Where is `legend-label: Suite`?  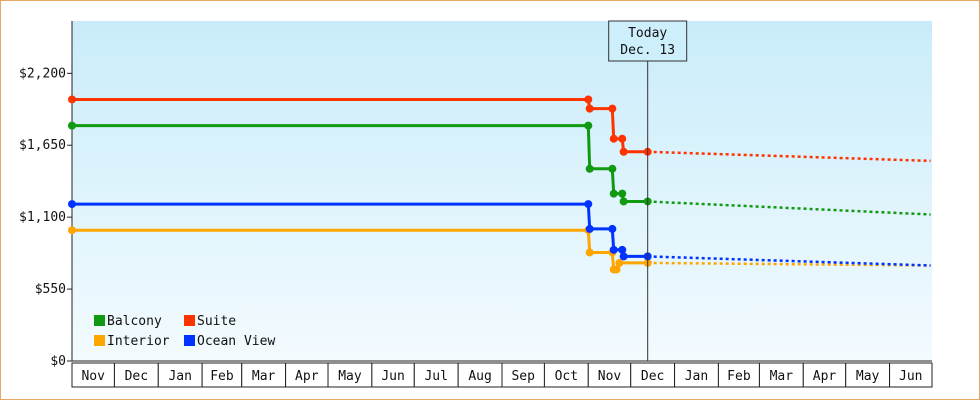 legend-label: Suite is located at coordinates (216, 321).